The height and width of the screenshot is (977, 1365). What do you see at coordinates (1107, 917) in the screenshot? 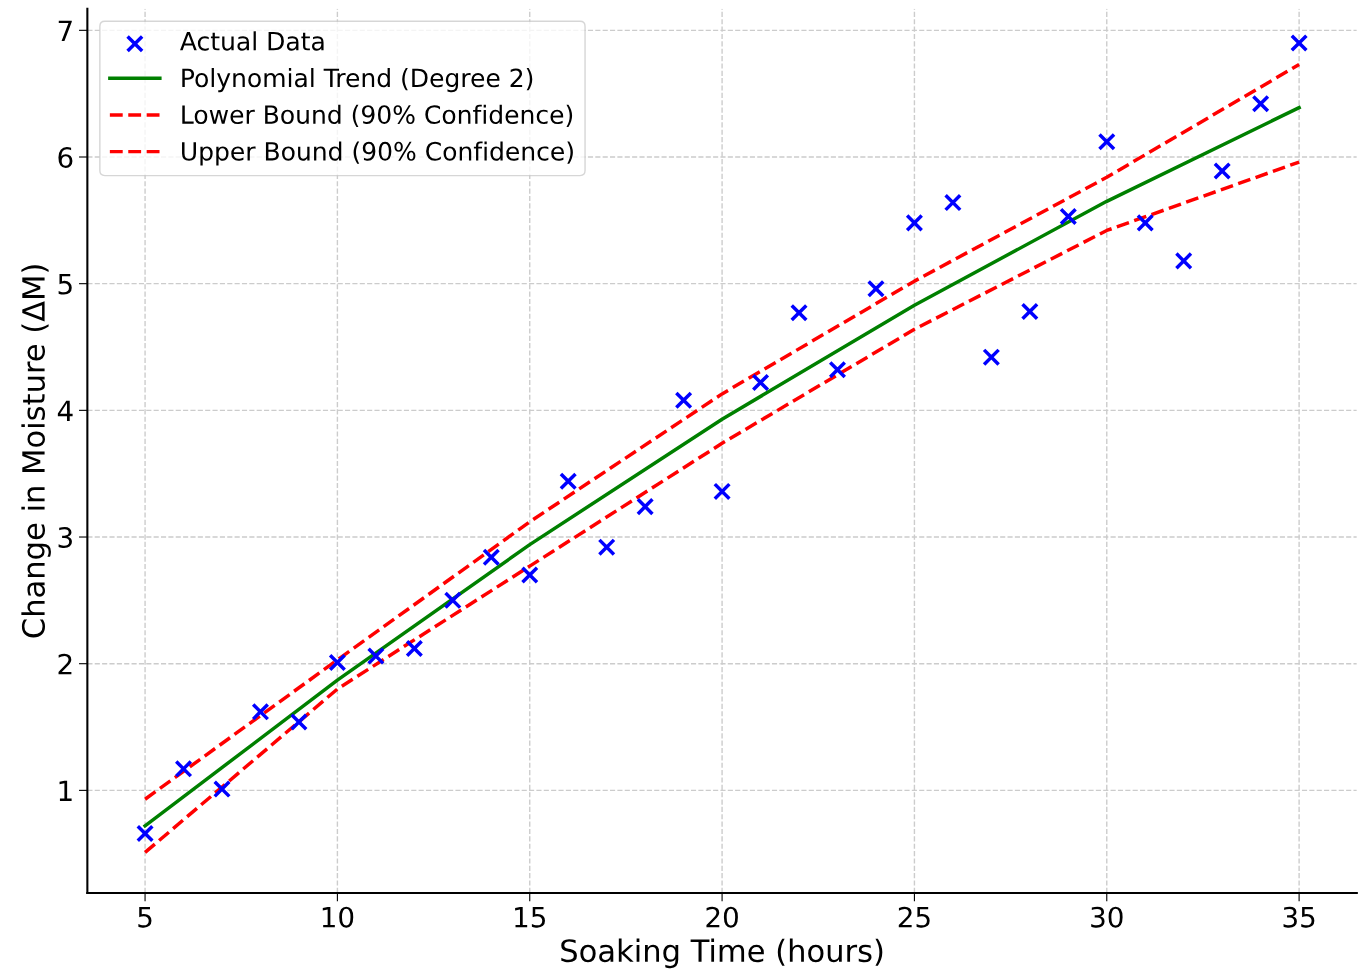
I see `x-tick-label: 30` at bounding box center [1107, 917].